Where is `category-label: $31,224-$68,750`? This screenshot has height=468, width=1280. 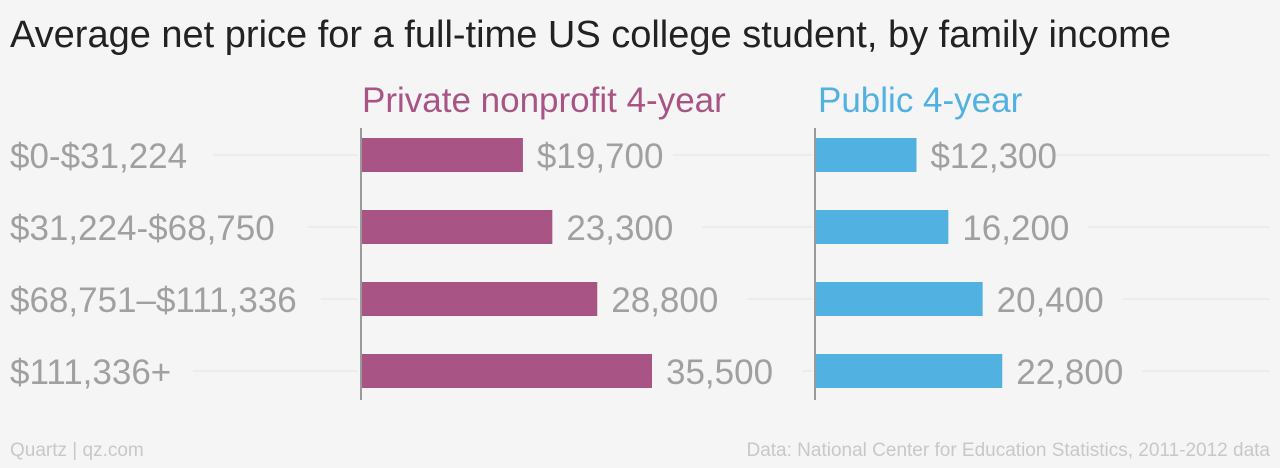 category-label: $31,224-$68,750 is located at coordinates (142, 228).